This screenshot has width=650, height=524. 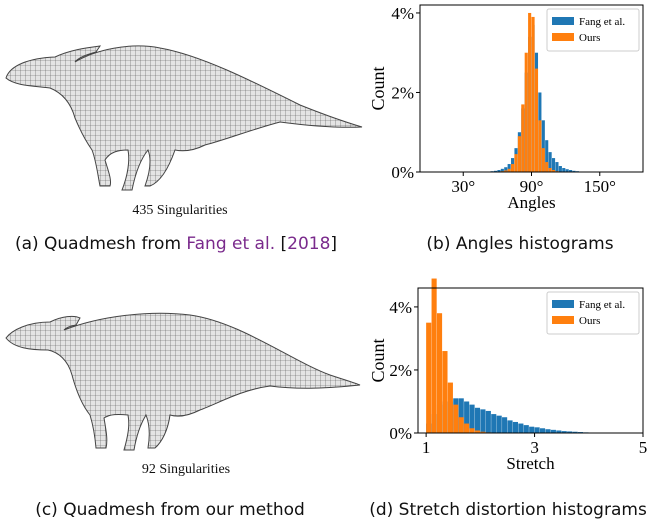 I want to click on citation-link: Fang et al., so click(x=230, y=244).